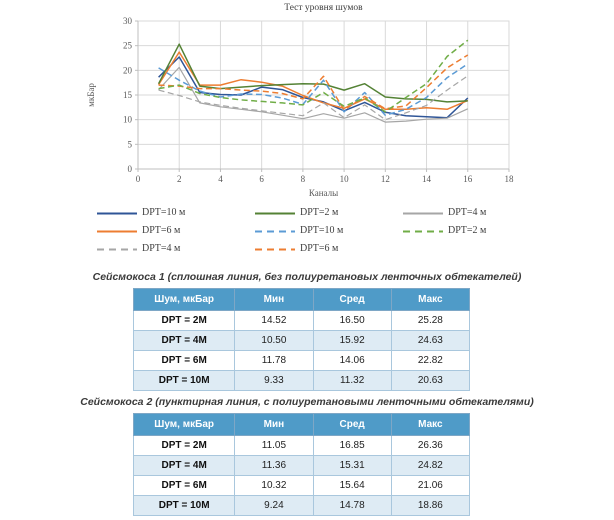 This screenshot has width=614, height=520. What do you see at coordinates (128, 21) in the screenshot?
I see `y-tick-label: 30` at bounding box center [128, 21].